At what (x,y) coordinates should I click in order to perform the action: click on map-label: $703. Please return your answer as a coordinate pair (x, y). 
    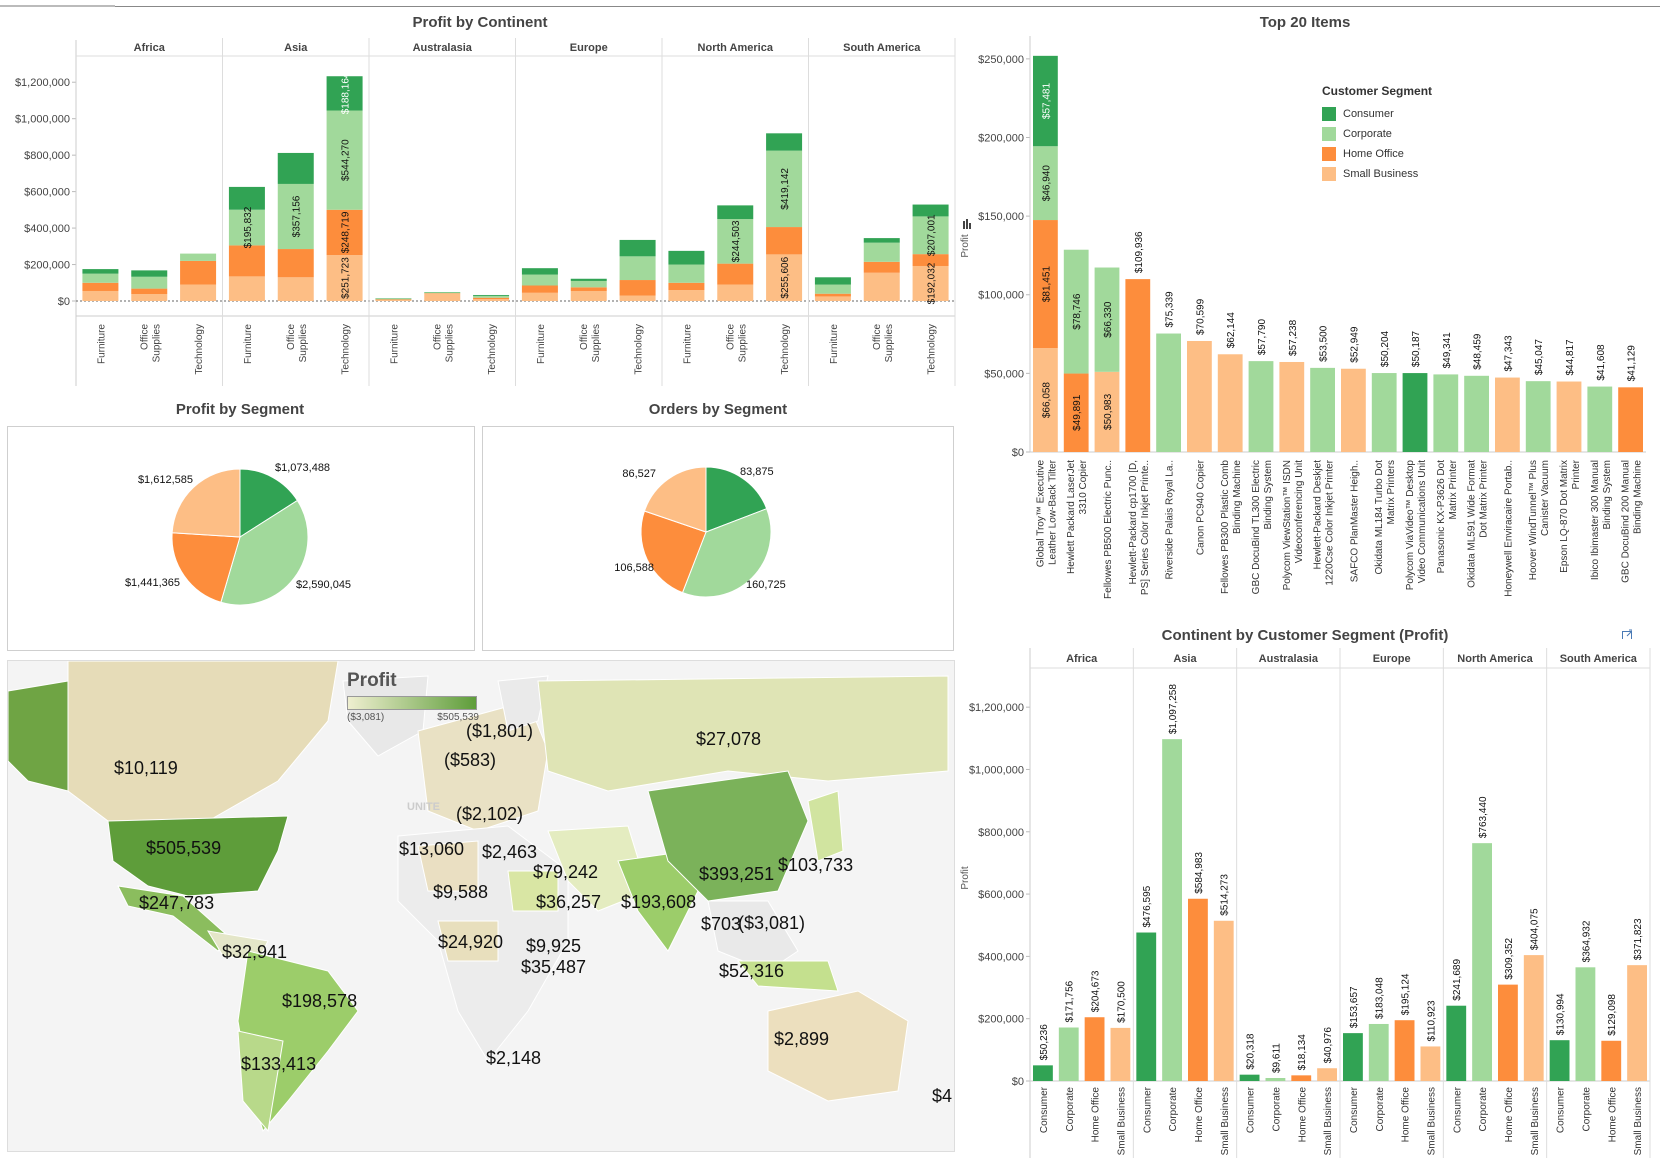
    Looking at the image, I should click on (721, 924).